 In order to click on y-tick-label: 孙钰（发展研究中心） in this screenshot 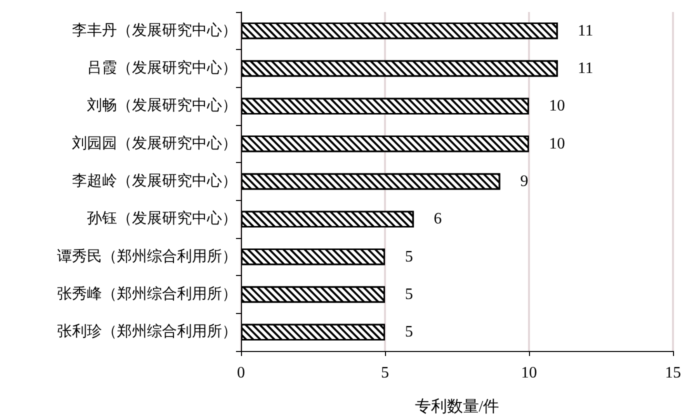, I will do `click(162, 219)`.